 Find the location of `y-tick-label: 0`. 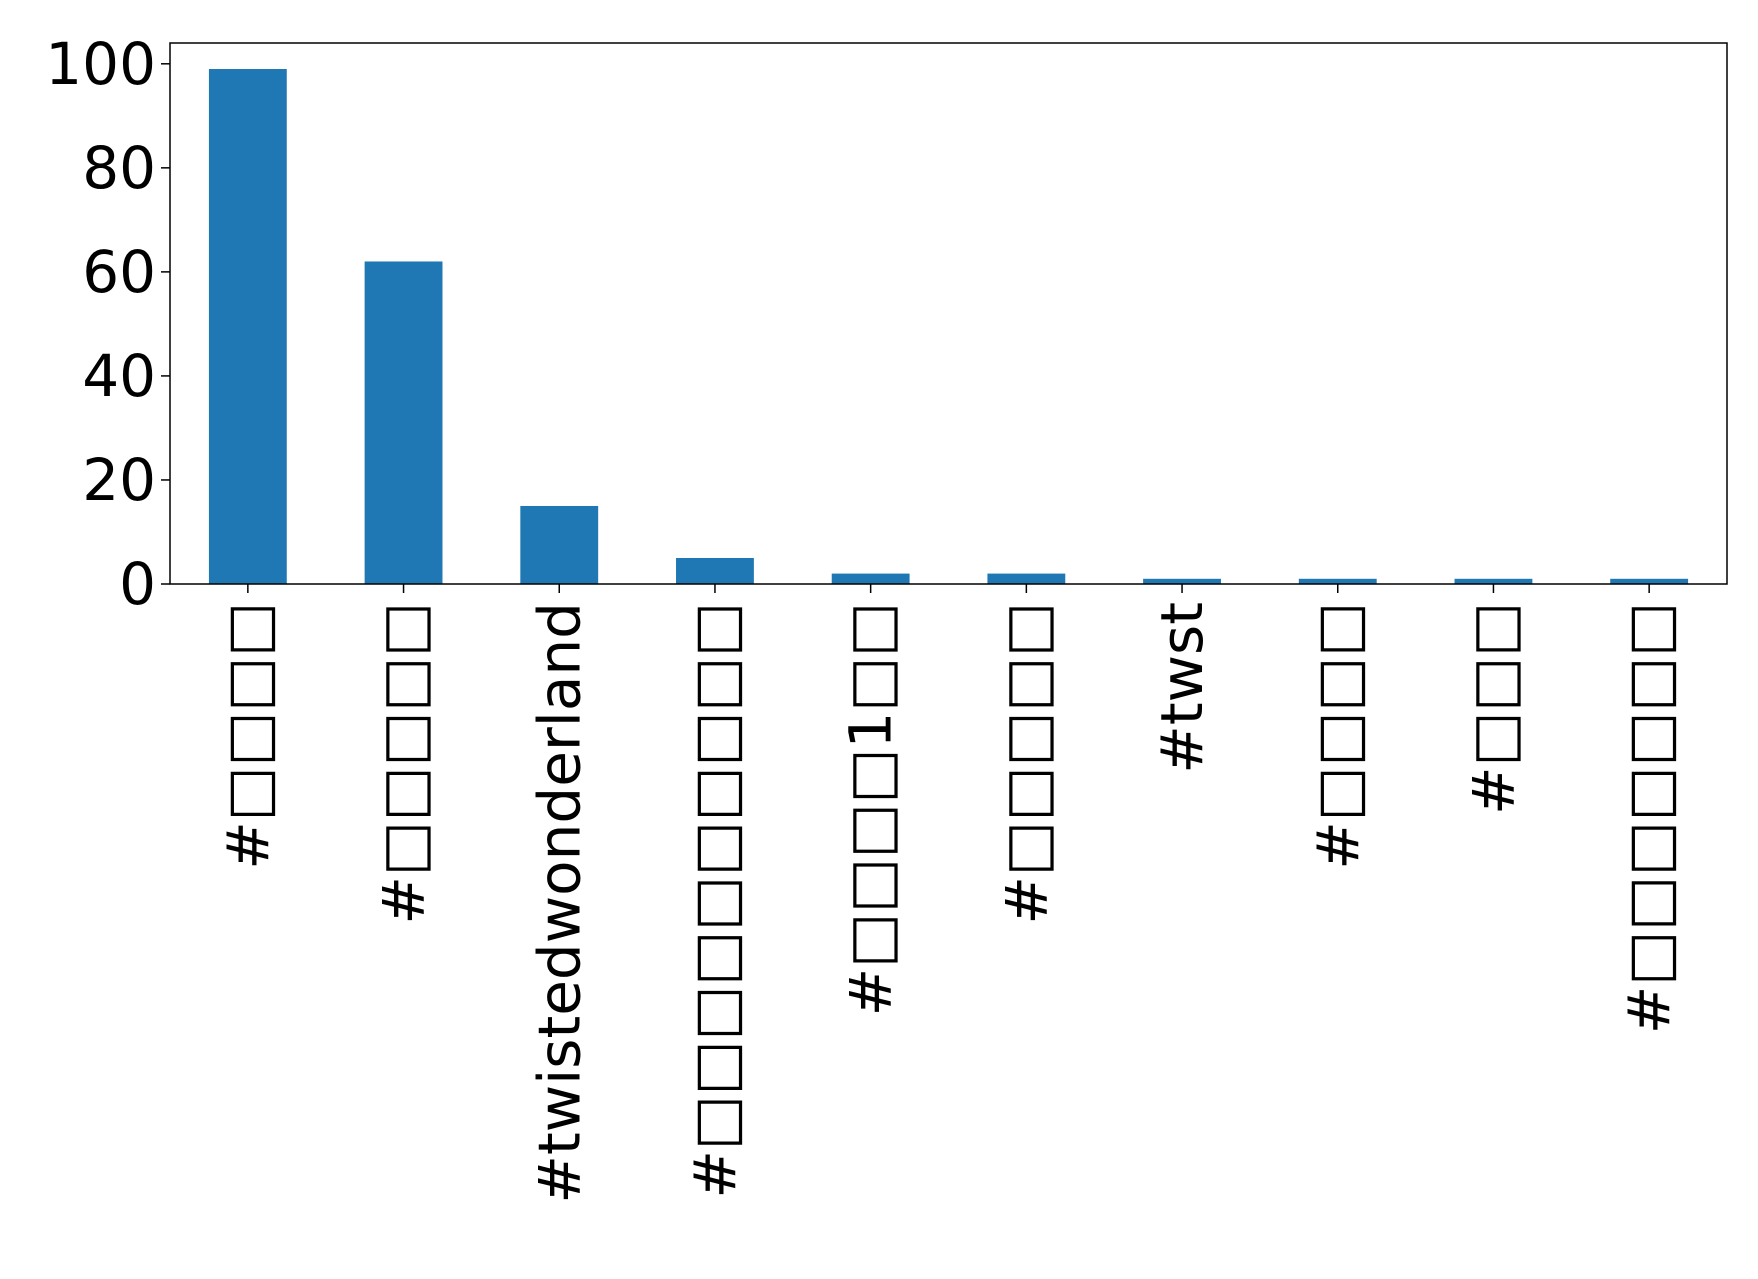

y-tick-label: 0 is located at coordinates (137, 584).